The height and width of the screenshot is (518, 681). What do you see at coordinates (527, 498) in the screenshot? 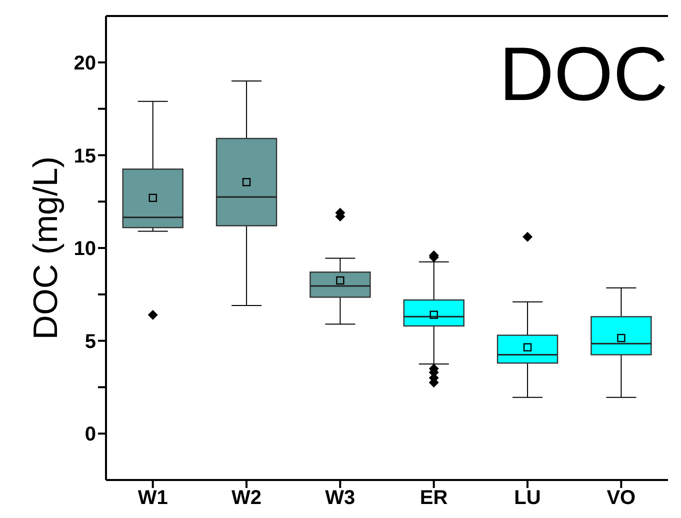
I see `x-tick-label: LU` at bounding box center [527, 498].